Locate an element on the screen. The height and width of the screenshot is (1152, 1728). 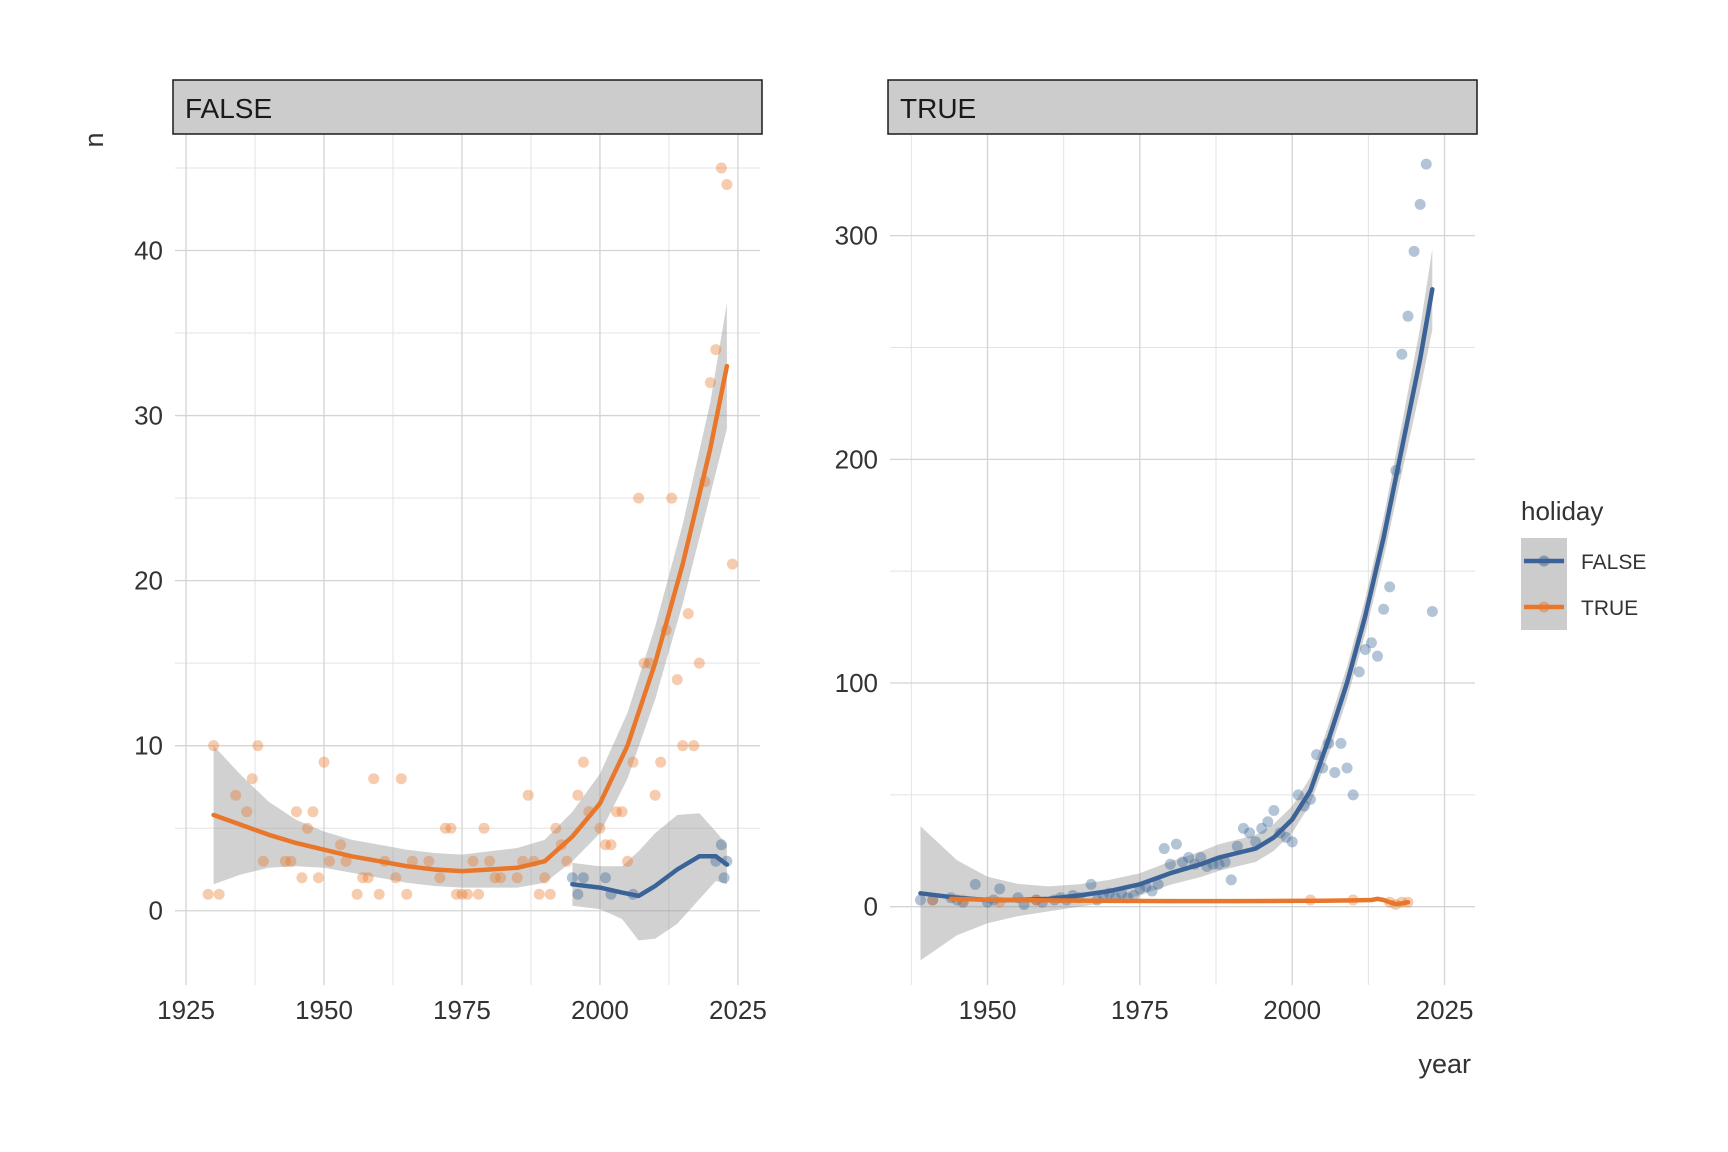
legend-key-point-false is located at coordinates (1544, 561).